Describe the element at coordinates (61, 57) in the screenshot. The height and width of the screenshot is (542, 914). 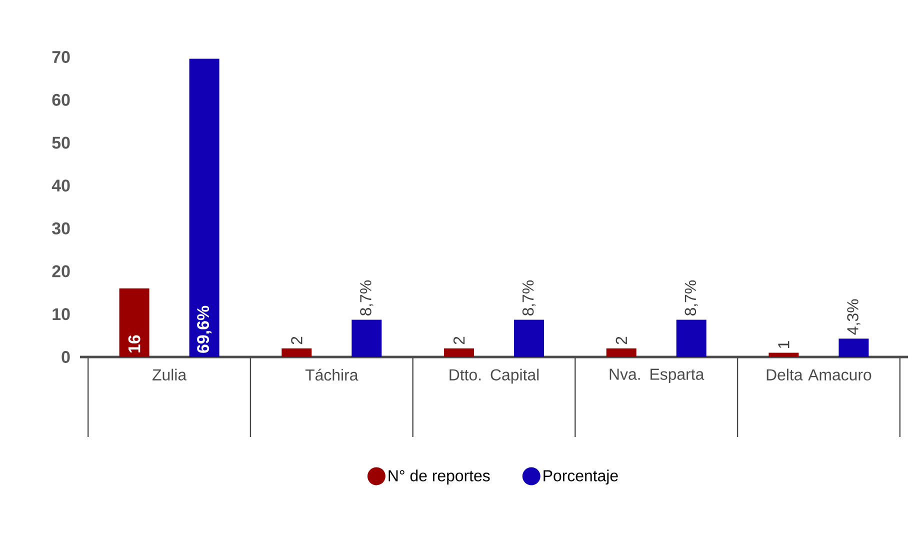
I see `y-tick-label: 70` at that location.